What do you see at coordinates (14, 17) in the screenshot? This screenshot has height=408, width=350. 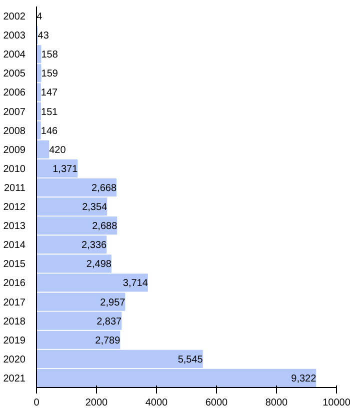 I see `y-tick-label: 2002` at bounding box center [14, 17].